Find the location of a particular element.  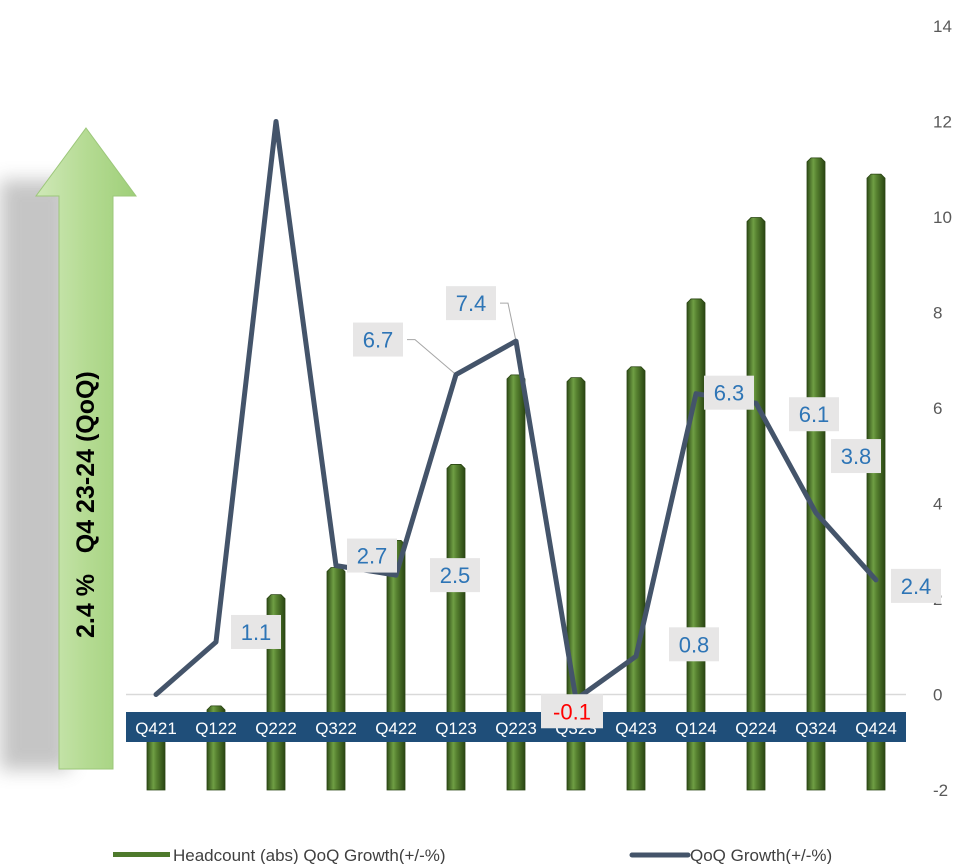

legend-label-bars: Headcount (abs) QoQ Growth(+/-%) is located at coordinates (309, 855).